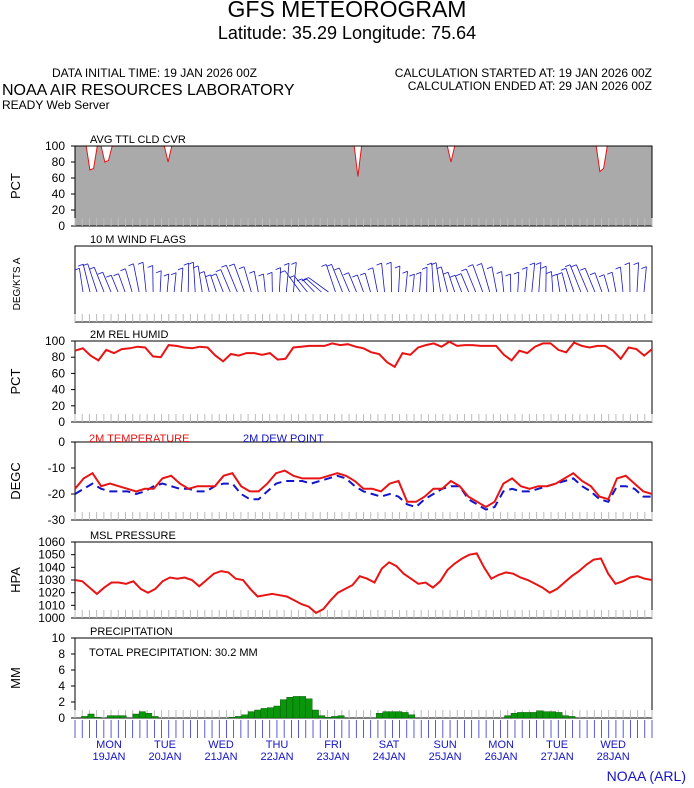 The height and width of the screenshot is (788, 694). I want to click on y-tick-label: 0, so click(61, 718).